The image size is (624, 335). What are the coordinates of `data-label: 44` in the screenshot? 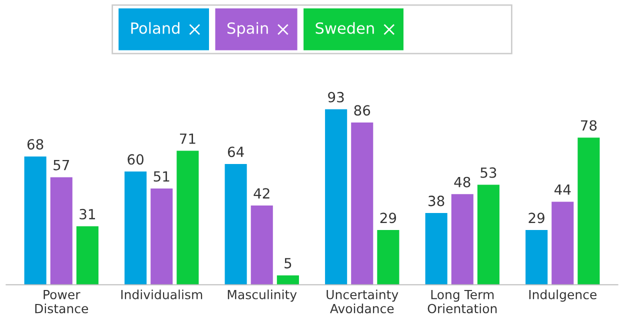 It's located at (562, 189).